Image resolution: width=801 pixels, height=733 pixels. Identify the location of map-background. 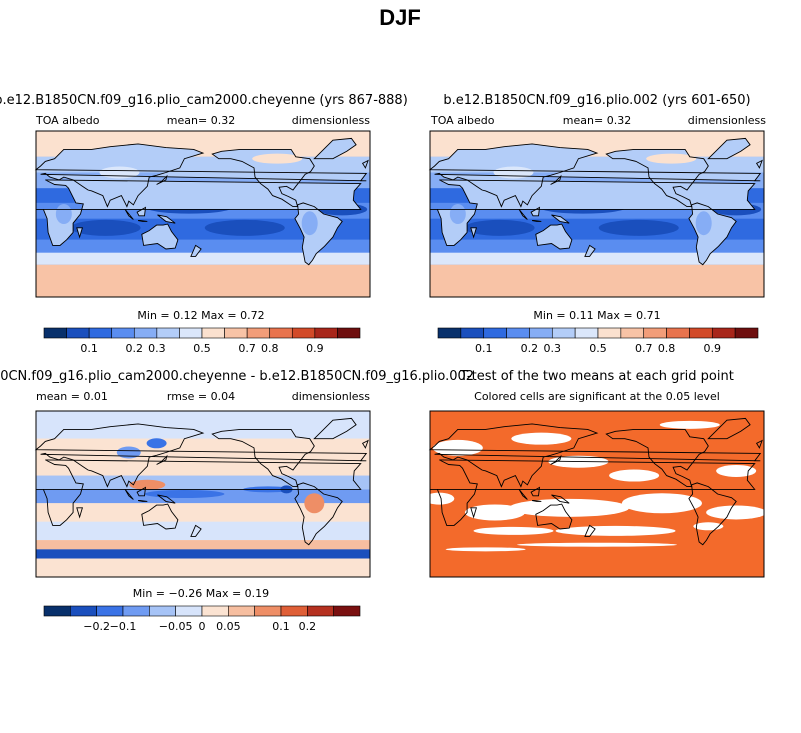
(597, 494).